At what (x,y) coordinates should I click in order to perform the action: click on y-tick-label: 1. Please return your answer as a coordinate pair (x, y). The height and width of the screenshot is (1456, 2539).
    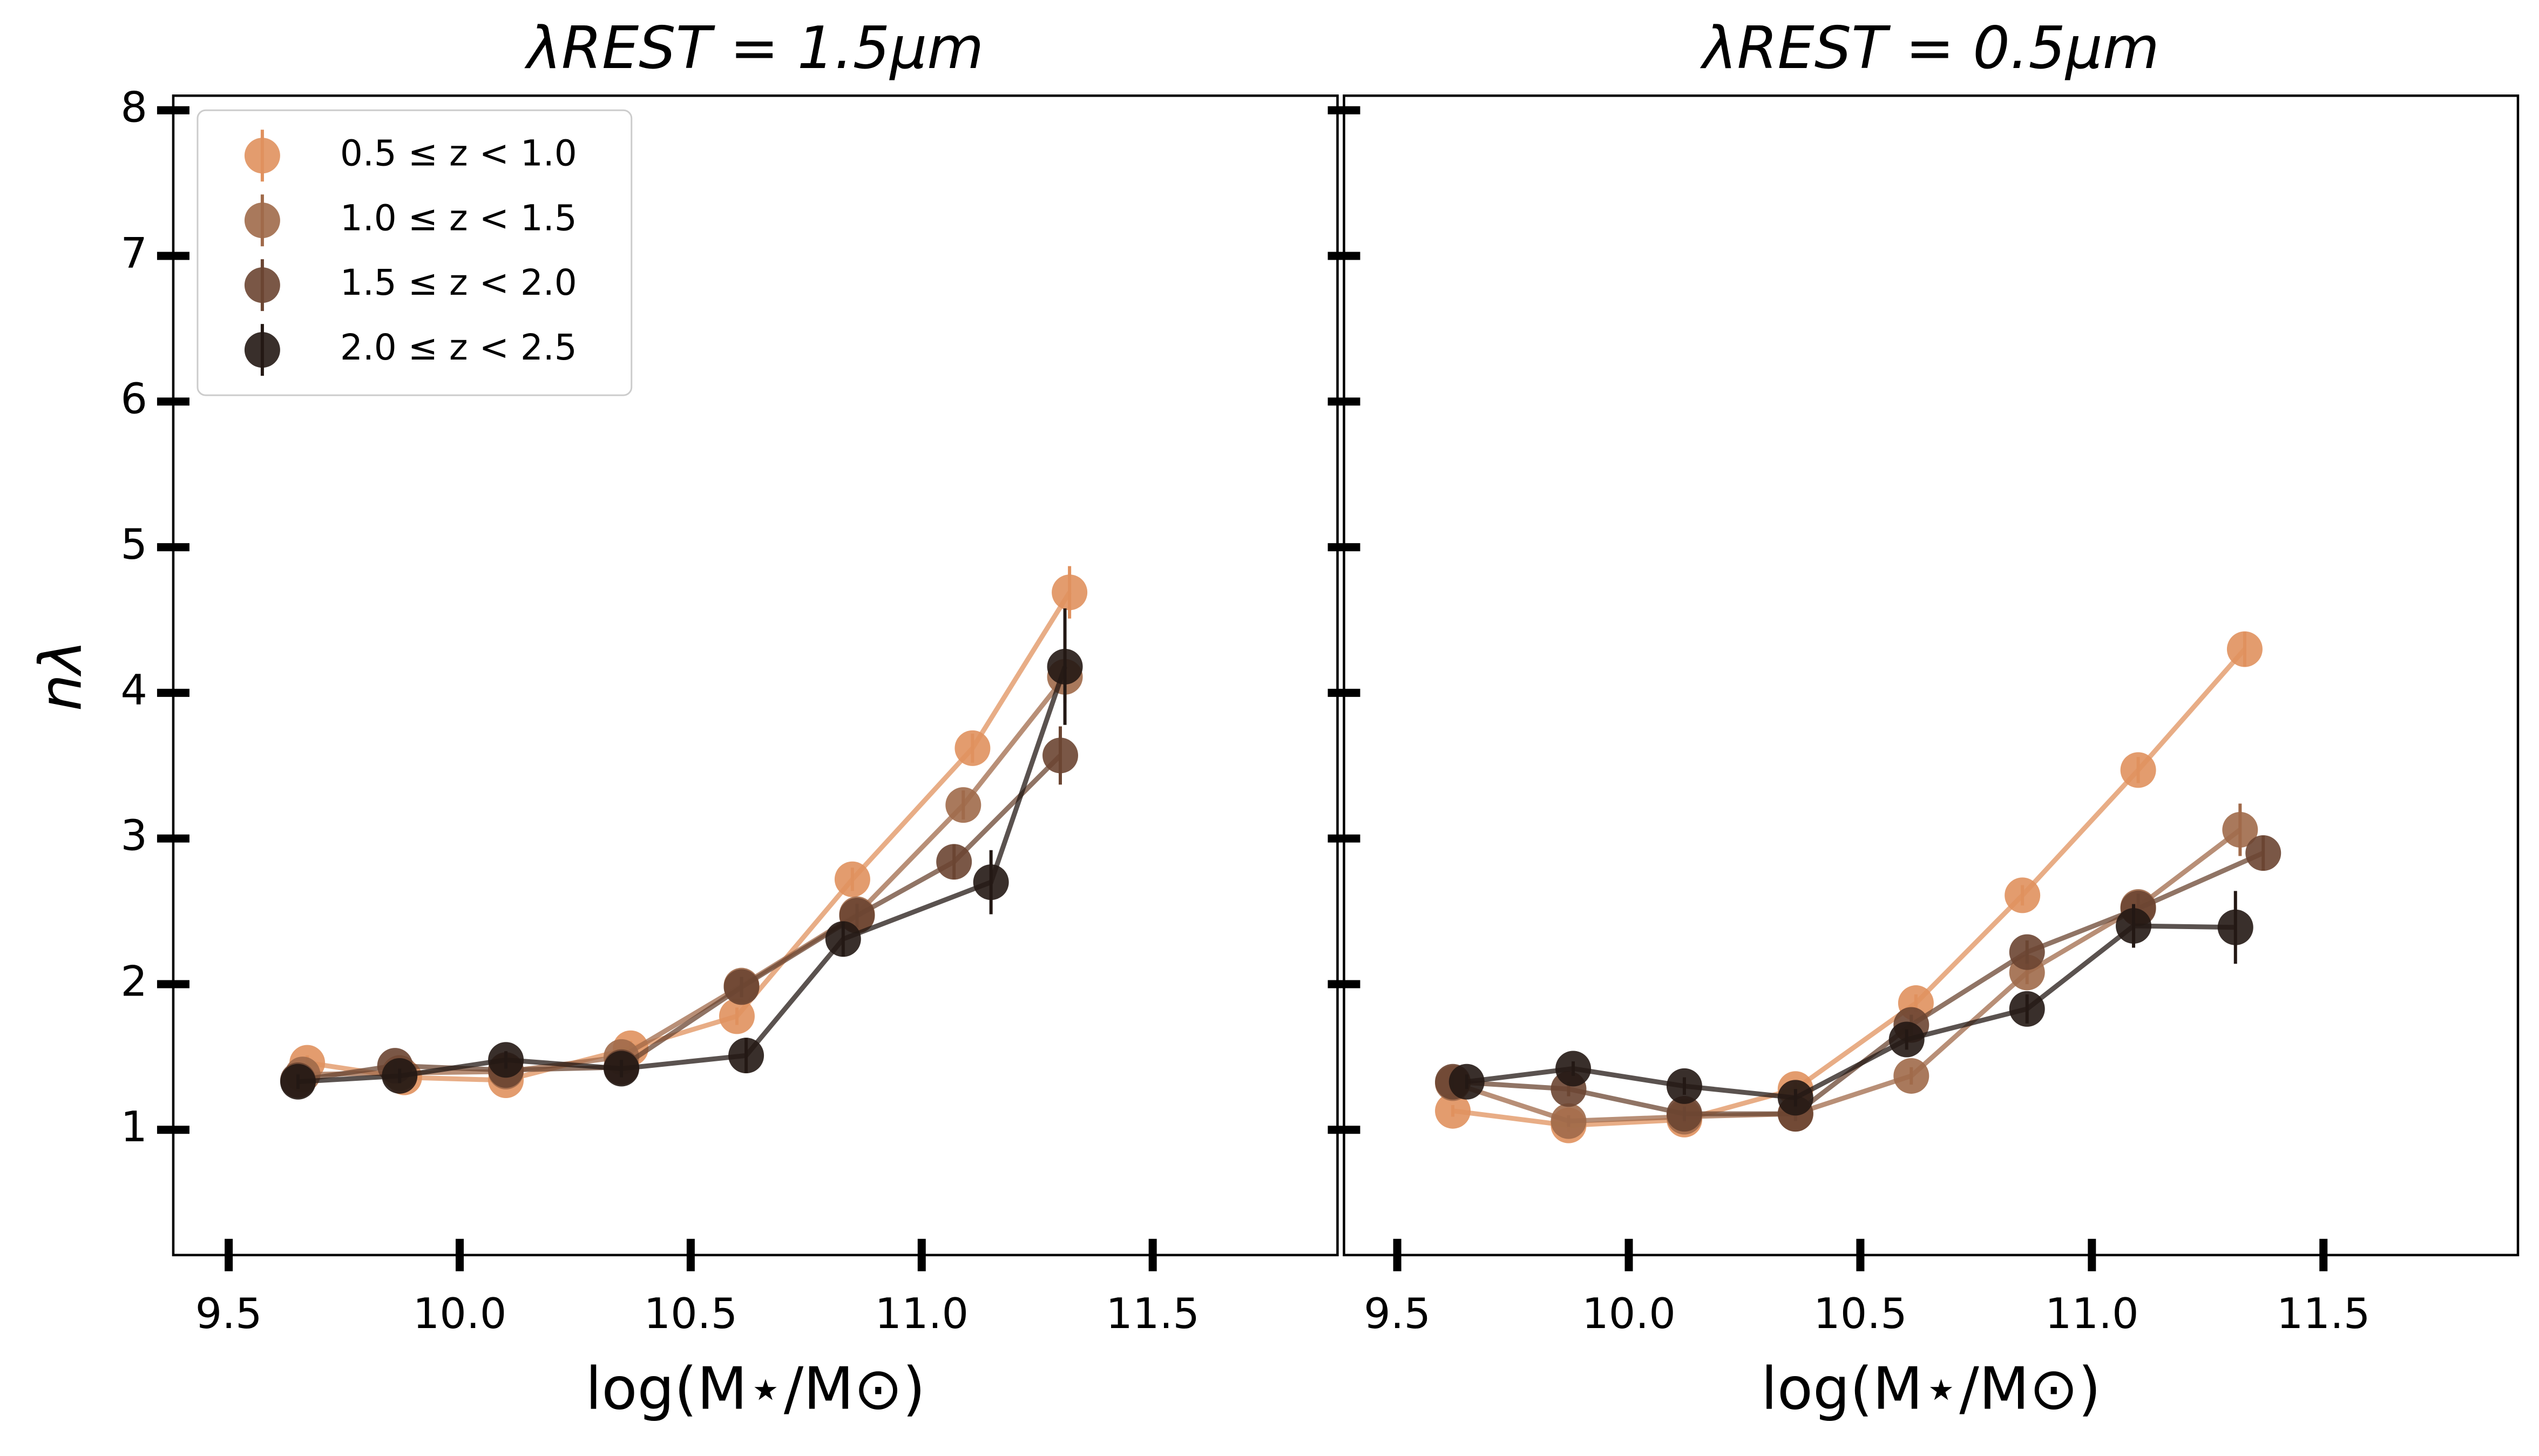
    Looking at the image, I should click on (133, 1127).